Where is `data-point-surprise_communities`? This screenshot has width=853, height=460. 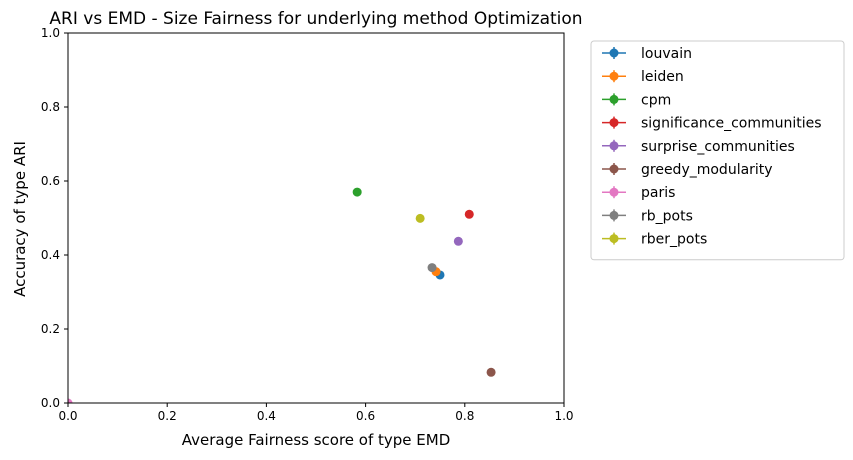 data-point-surprise_communities is located at coordinates (458, 241).